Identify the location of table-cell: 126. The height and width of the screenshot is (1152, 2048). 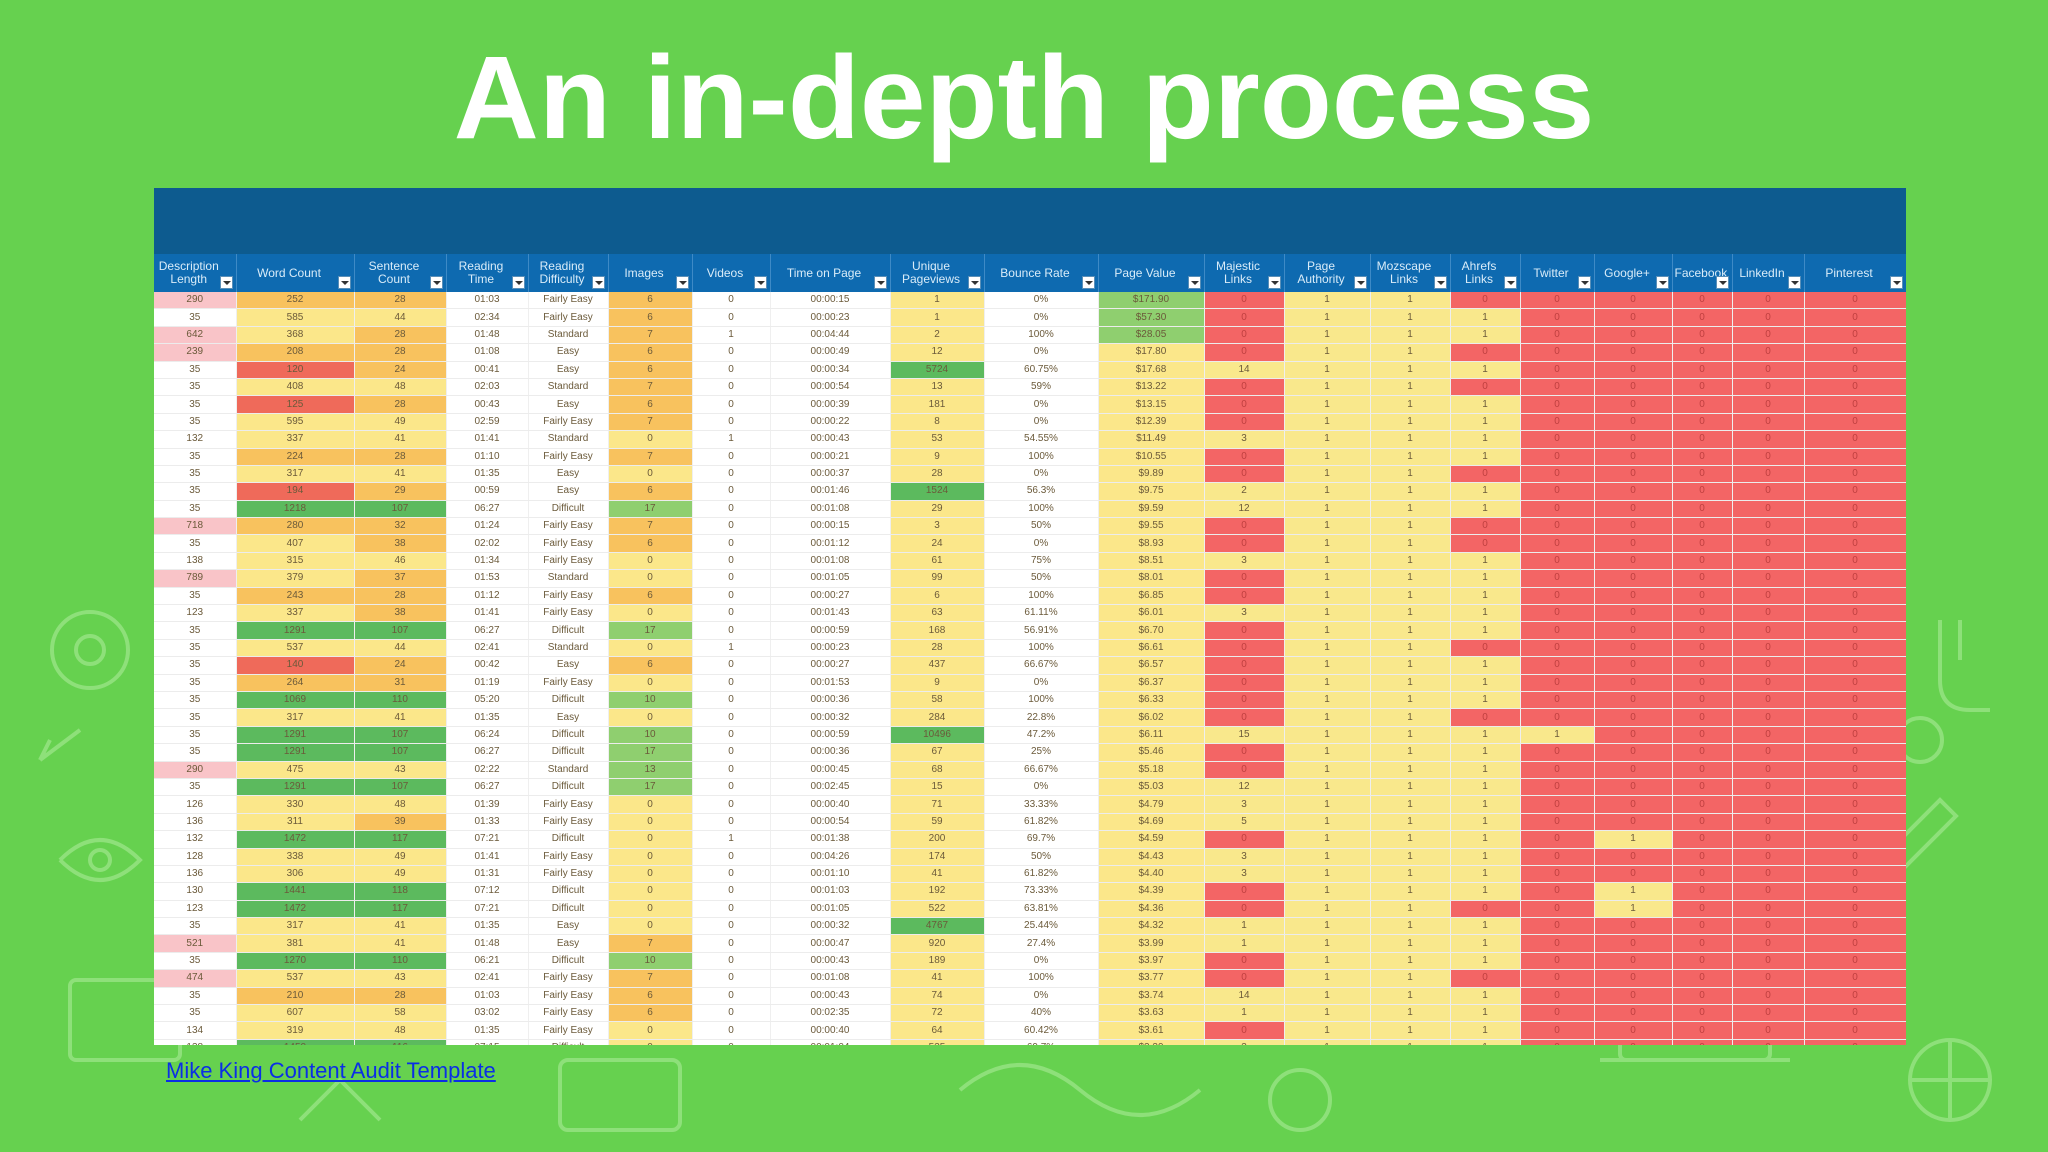
(195, 804).